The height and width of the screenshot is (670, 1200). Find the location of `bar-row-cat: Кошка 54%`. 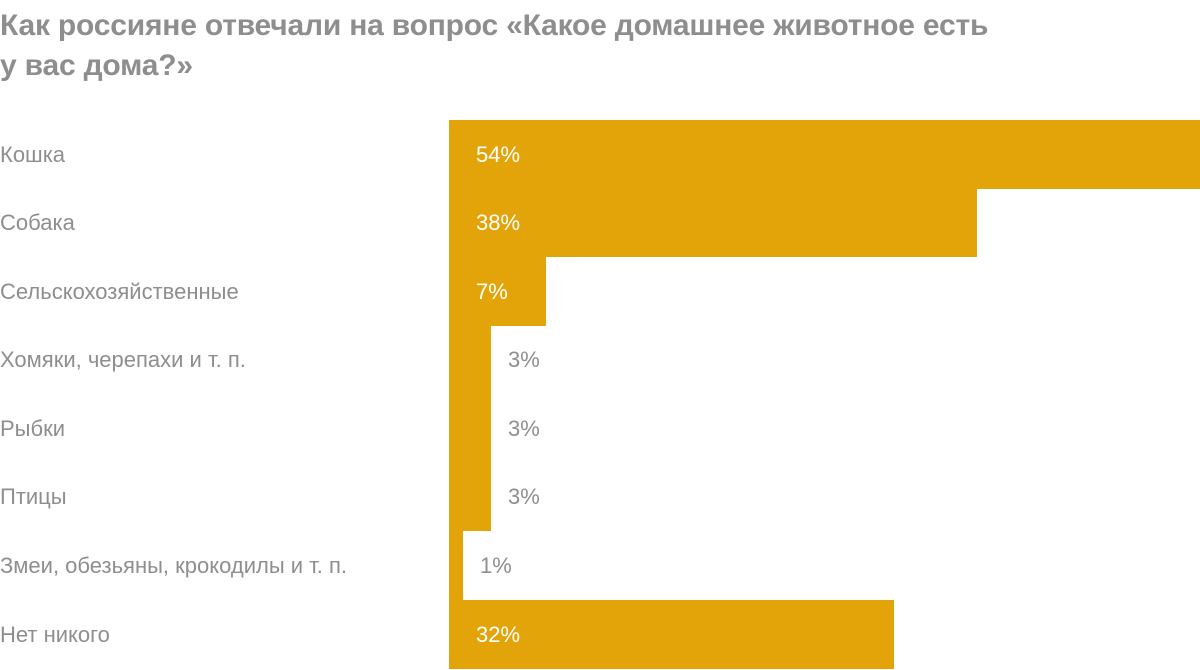

bar-row-cat: Кошка 54% is located at coordinates (600, 154).